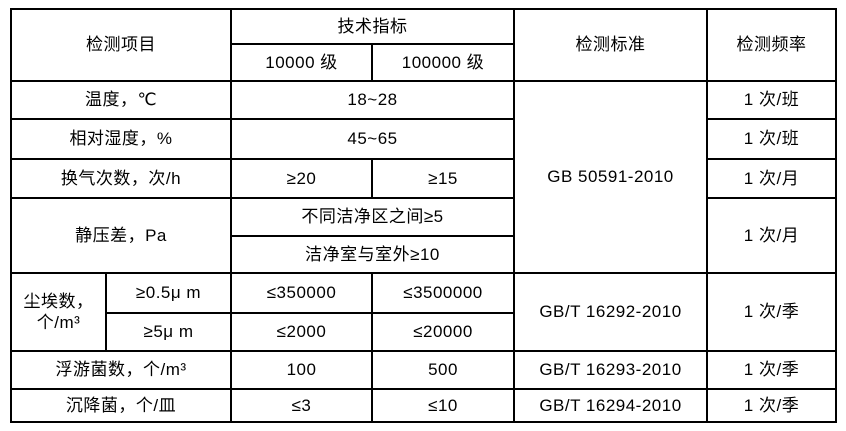 This screenshot has height=431, width=846. What do you see at coordinates (610, 405) in the screenshot?
I see `cell-standard-gb16294: GB/T 16294-2010` at bounding box center [610, 405].